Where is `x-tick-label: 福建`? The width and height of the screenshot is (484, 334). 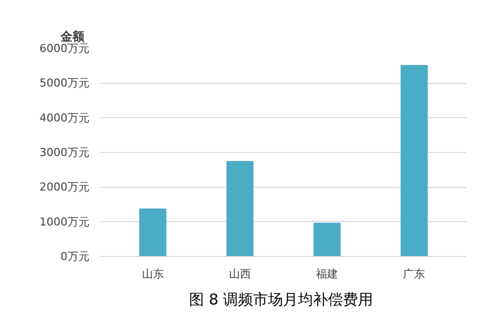
x-tick-label: 福建 is located at coordinates (327, 274).